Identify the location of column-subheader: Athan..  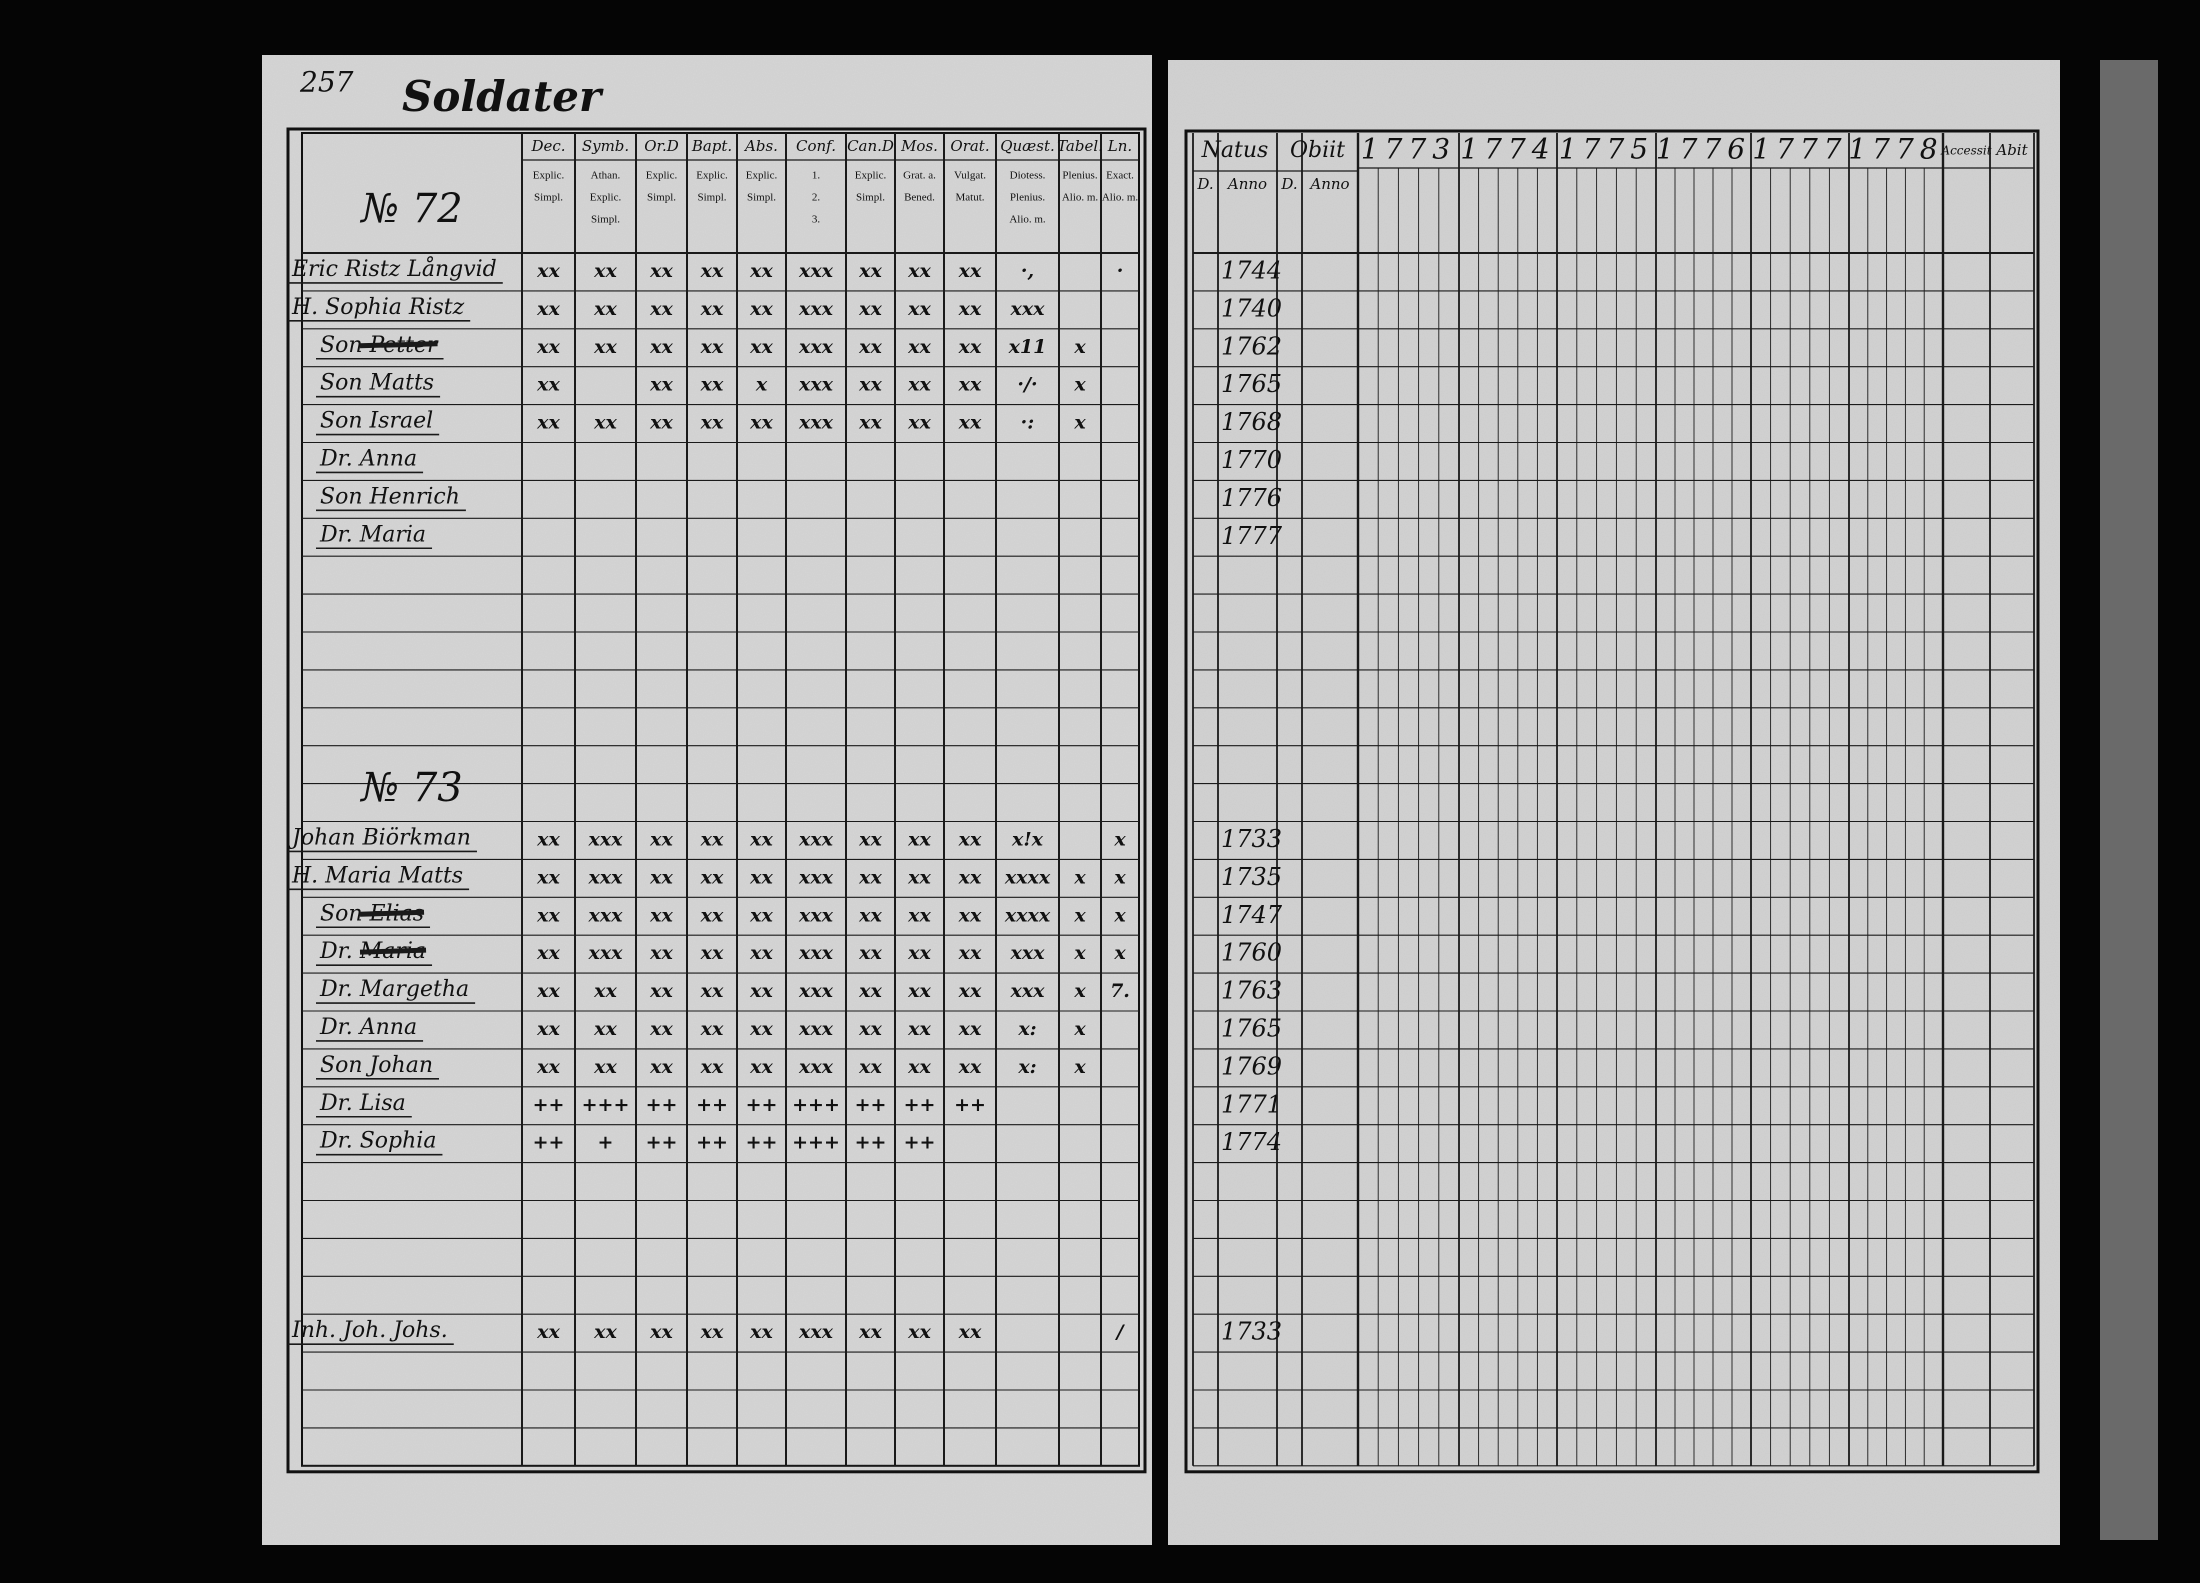
(606, 176).